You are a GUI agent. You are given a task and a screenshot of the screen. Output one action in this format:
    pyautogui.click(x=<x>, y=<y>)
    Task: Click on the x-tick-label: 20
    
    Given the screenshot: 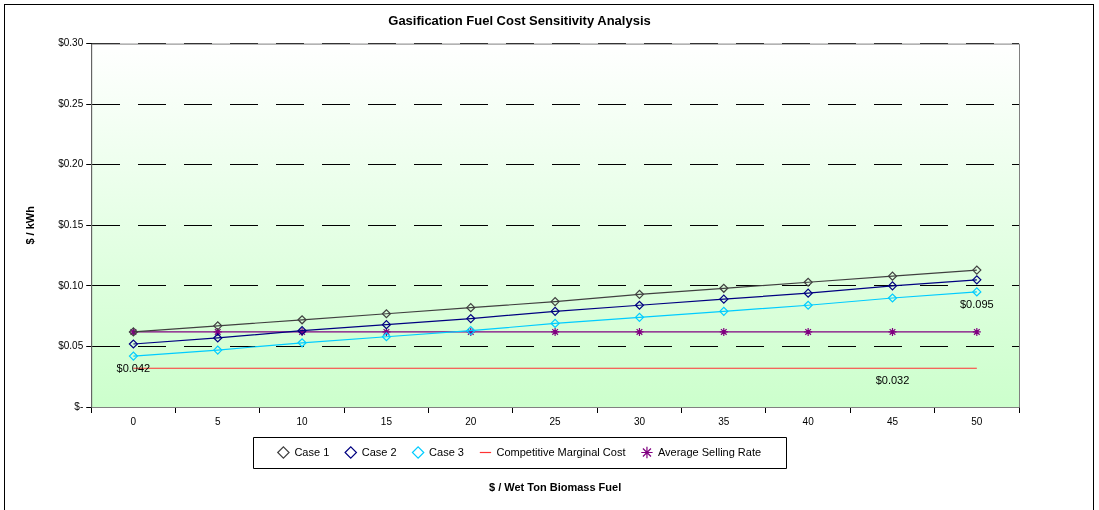 What is the action you would take?
    pyautogui.click(x=471, y=421)
    